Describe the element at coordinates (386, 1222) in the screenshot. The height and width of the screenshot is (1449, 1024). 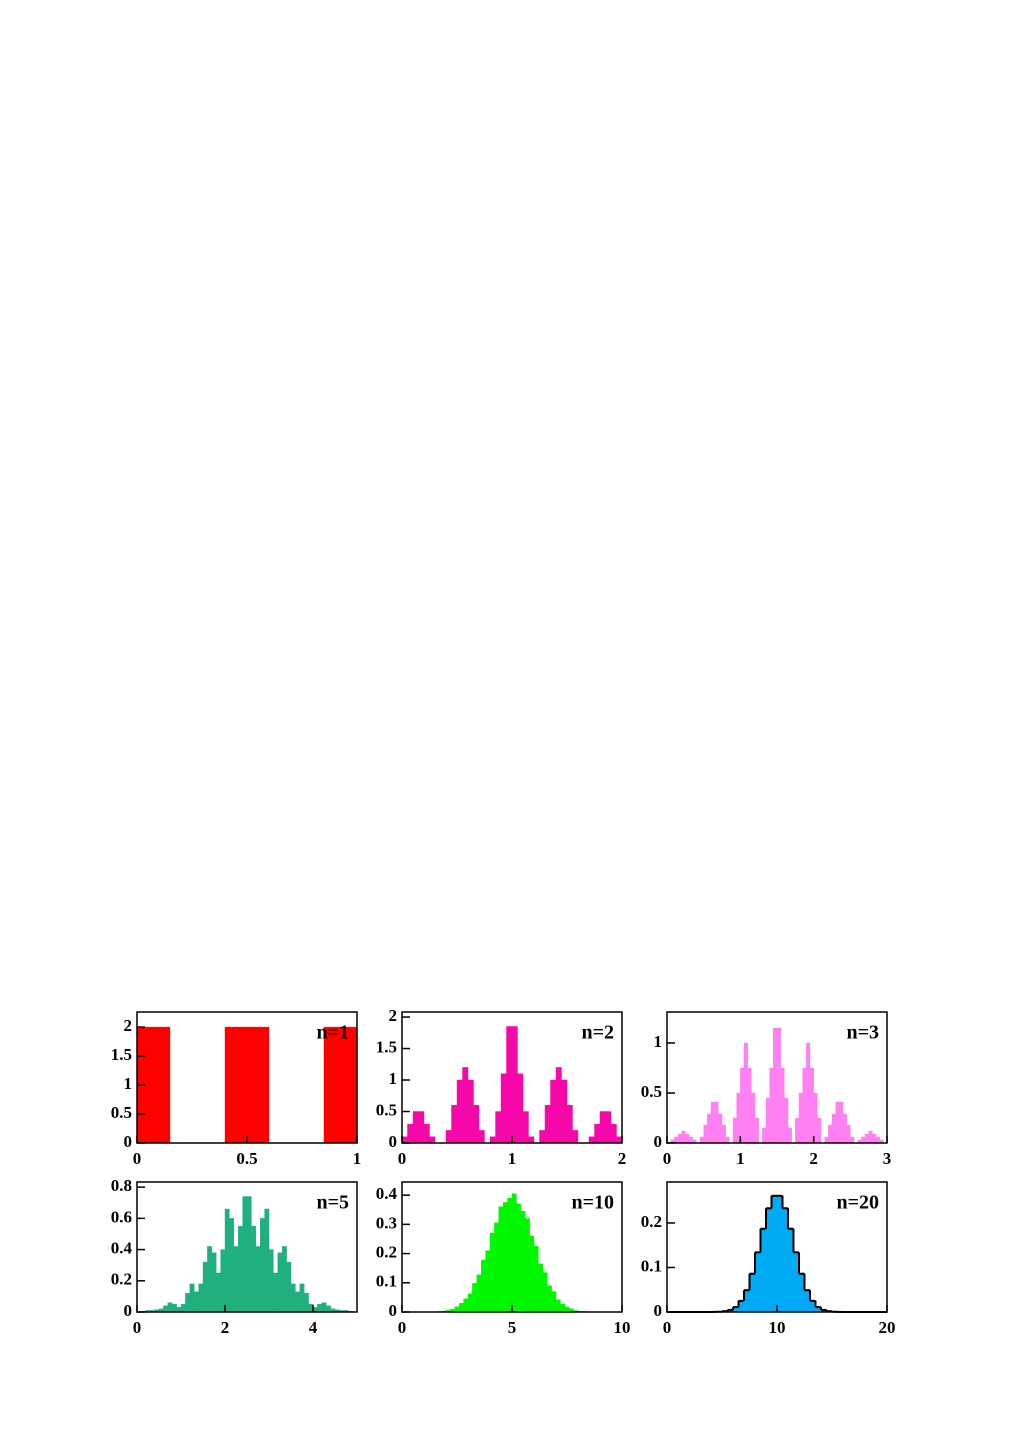
I see `y-tick-label: 0.3` at that location.